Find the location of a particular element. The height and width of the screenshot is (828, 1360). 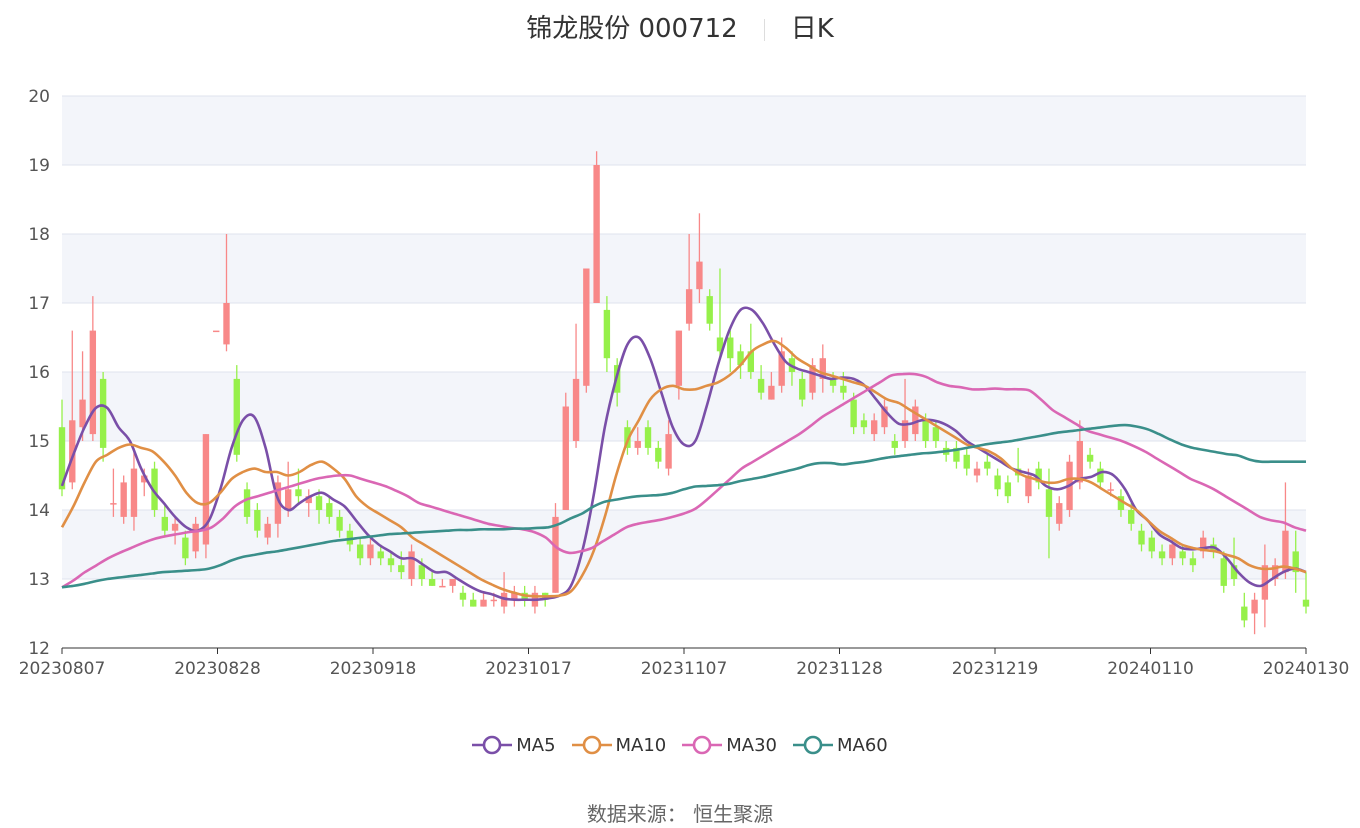

y-tick-label: 17 is located at coordinates (39, 304).